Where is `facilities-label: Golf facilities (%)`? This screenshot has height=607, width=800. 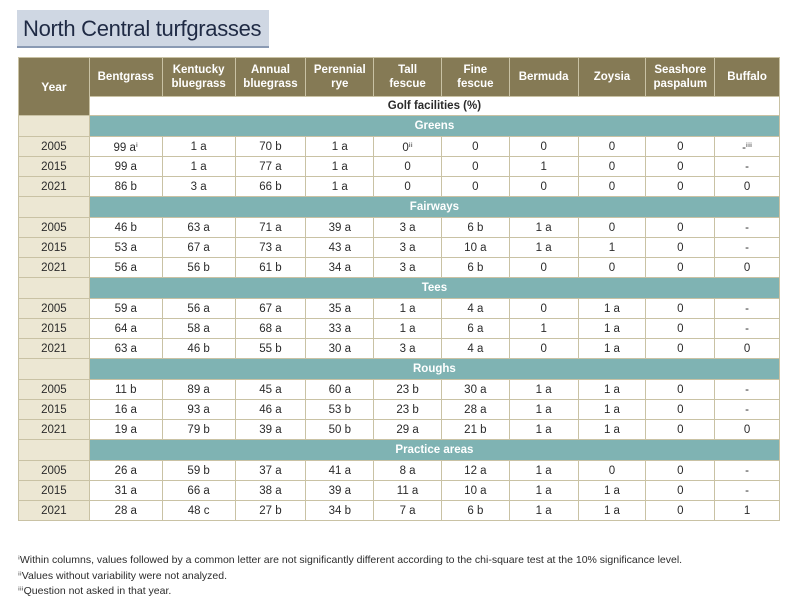 facilities-label: Golf facilities (%) is located at coordinates (434, 106).